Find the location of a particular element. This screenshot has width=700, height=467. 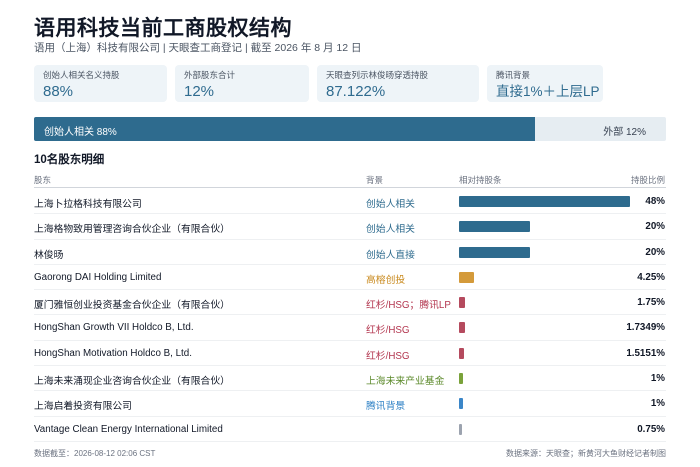

footer-date: 数据截至：2026-08-12 02:06 CST is located at coordinates (95, 453).